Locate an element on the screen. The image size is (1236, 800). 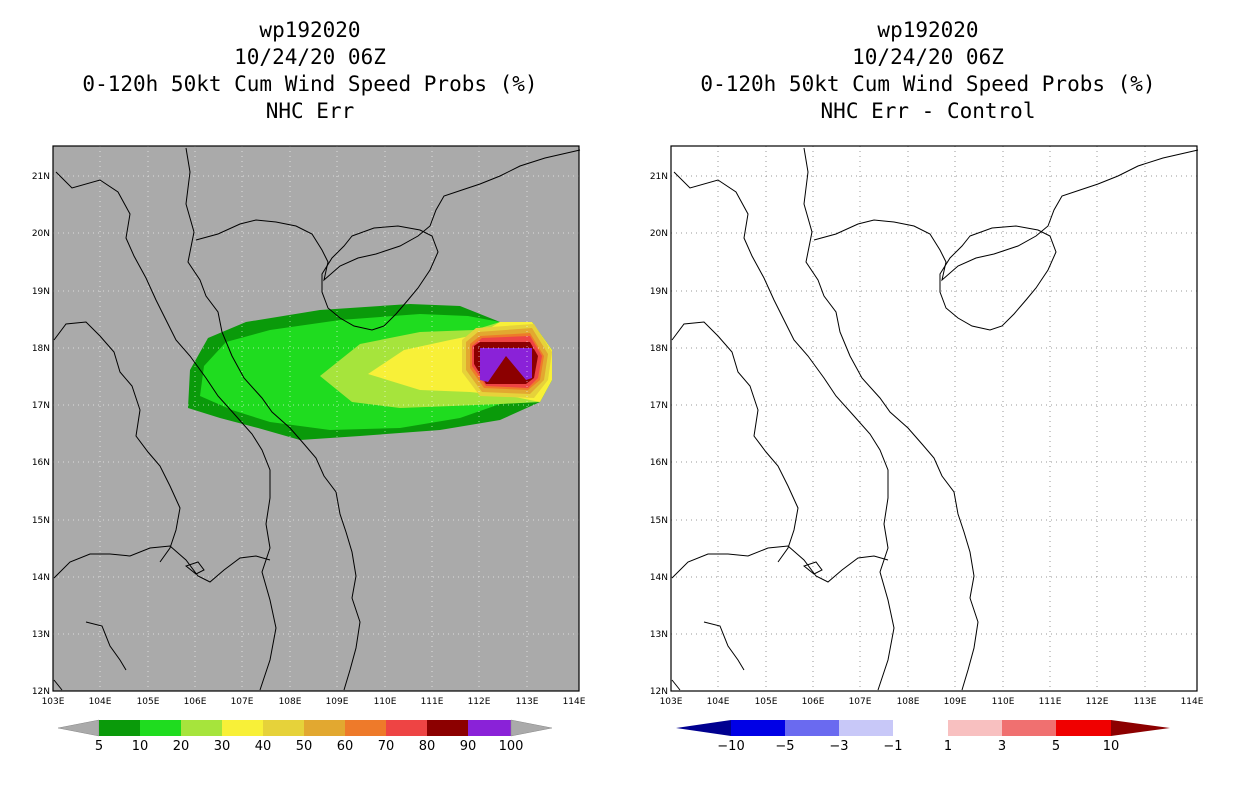
lon-label: 107E is located at coordinates (242, 702).